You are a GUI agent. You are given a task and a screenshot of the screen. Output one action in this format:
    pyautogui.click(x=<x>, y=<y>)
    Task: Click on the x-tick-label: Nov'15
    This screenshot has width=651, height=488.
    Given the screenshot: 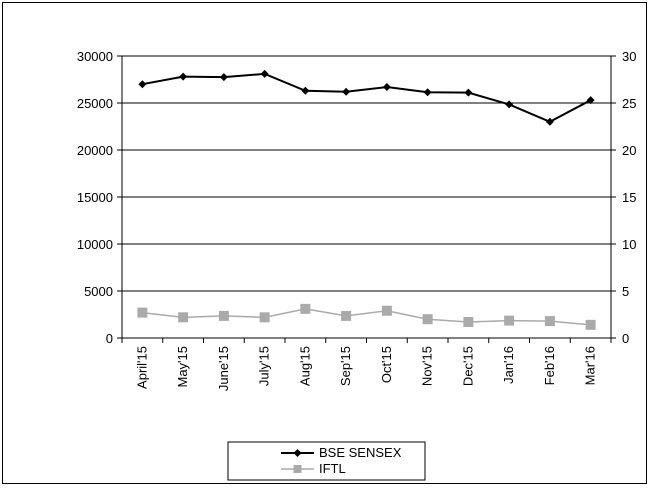 What is the action you would take?
    pyautogui.click(x=427, y=366)
    